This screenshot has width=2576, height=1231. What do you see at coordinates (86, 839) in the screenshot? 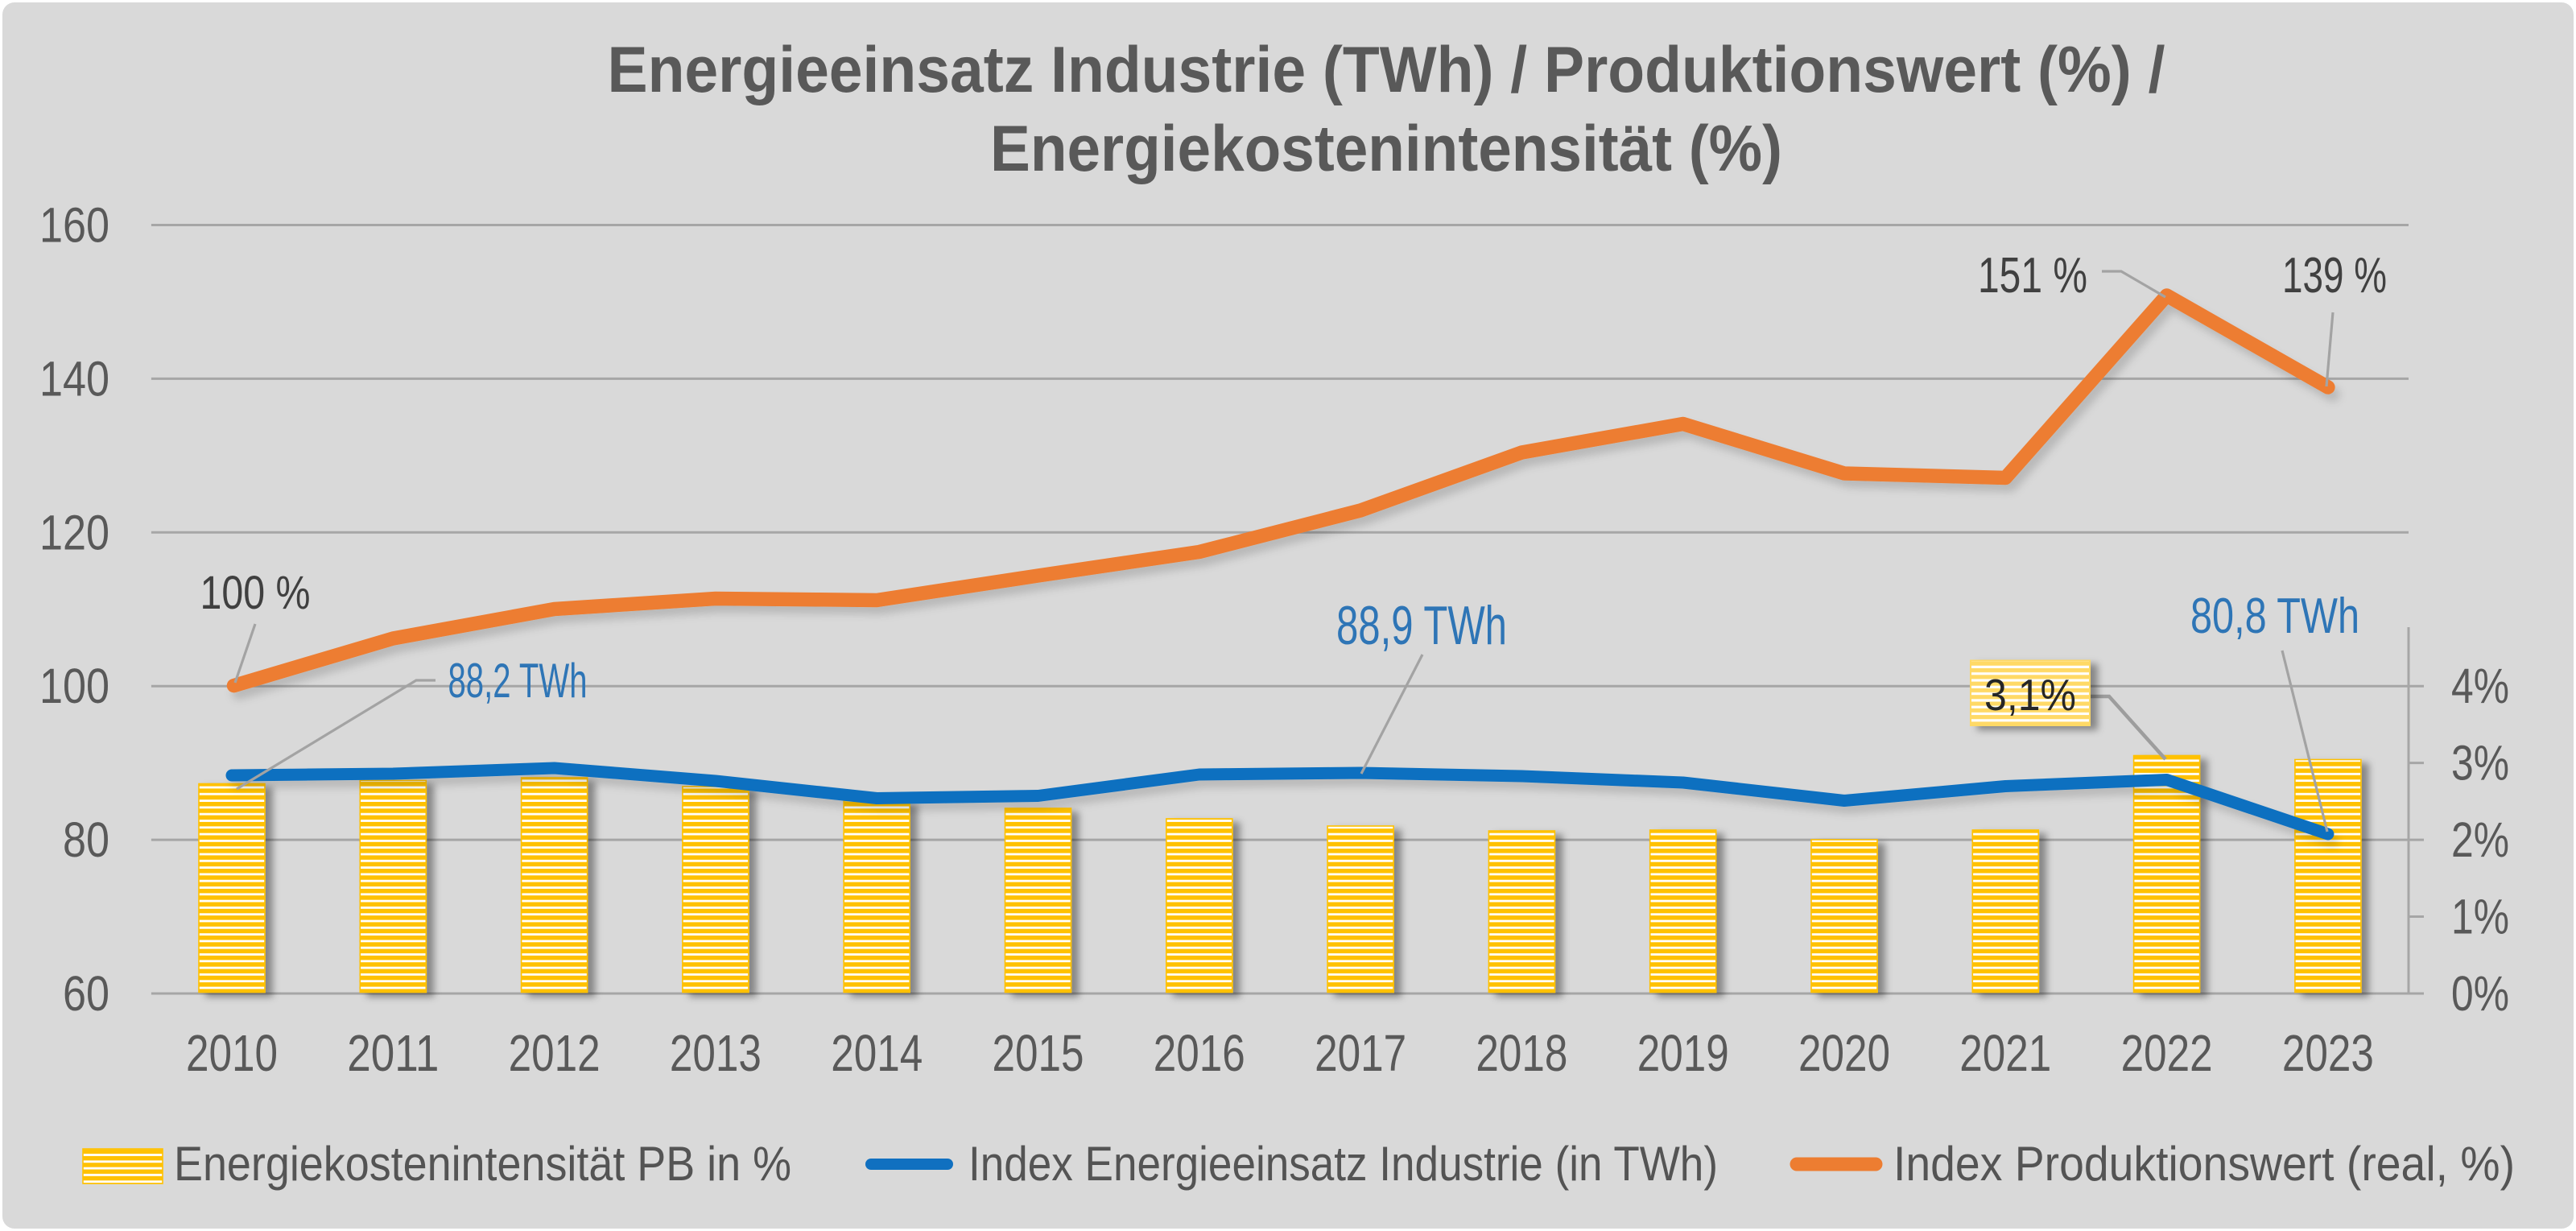
I see `svg-text: 80` at bounding box center [86, 839].